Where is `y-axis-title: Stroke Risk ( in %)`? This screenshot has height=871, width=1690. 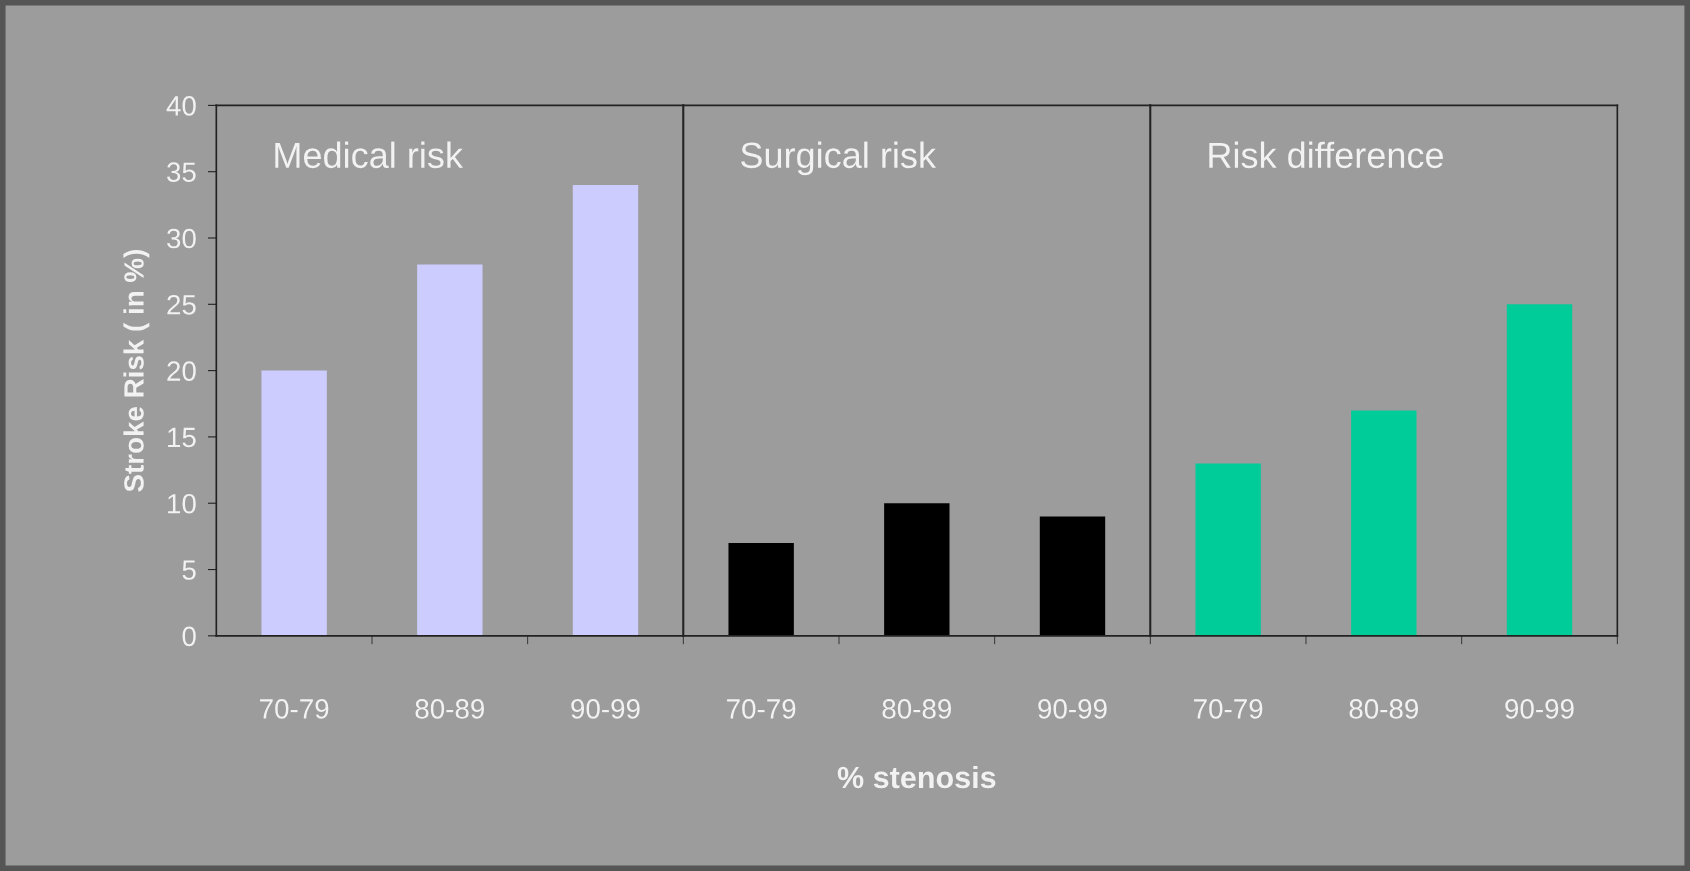
y-axis-title: Stroke Risk ( in %) is located at coordinates (136, 371).